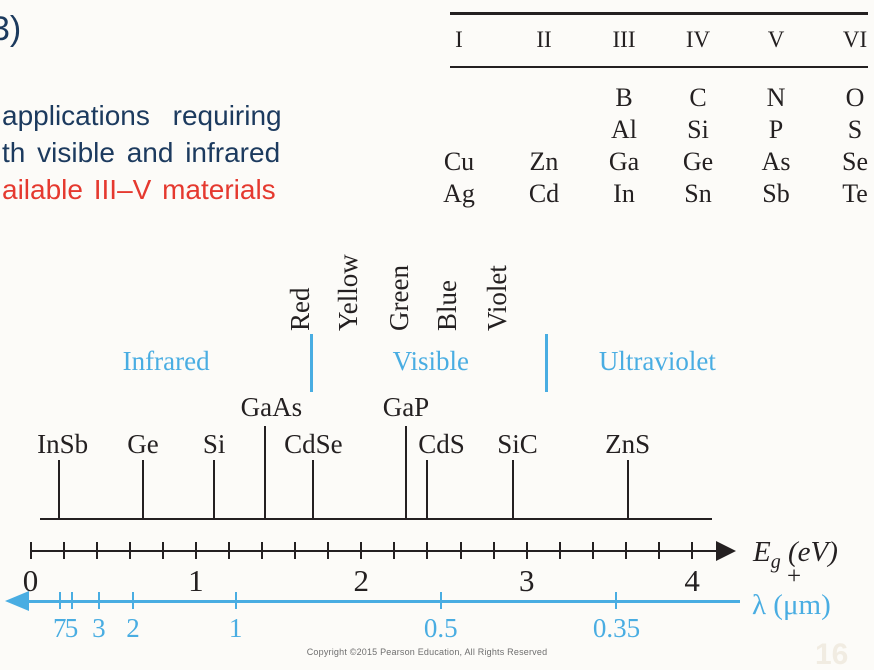  I want to click on wavelength-axis-tick-label: 2, so click(133, 628).